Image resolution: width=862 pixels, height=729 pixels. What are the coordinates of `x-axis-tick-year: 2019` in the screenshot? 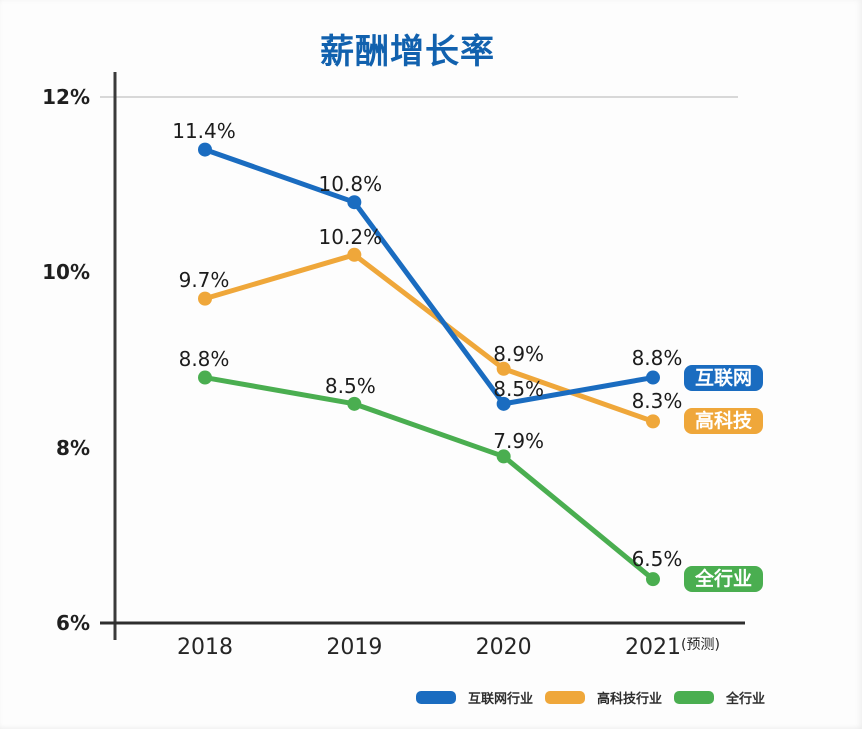 It's located at (354, 647).